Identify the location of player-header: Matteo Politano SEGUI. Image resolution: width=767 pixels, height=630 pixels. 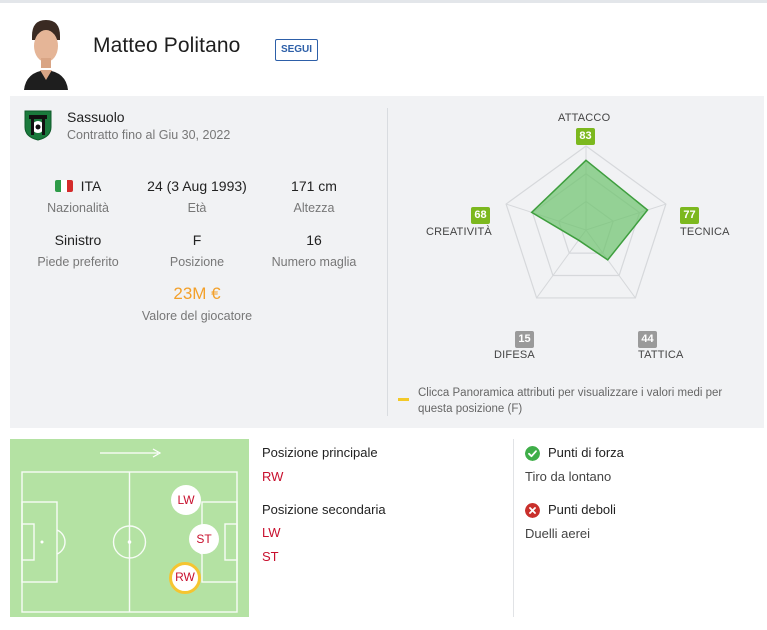
(383, 48).